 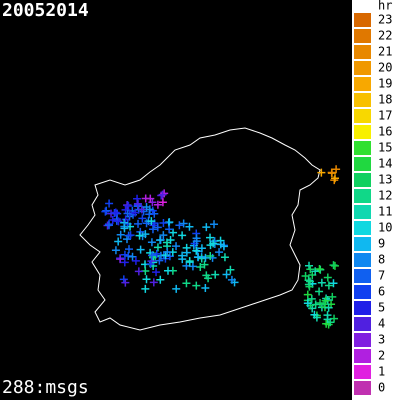 I want to click on legend-label: 14, so click(x=385, y=164).